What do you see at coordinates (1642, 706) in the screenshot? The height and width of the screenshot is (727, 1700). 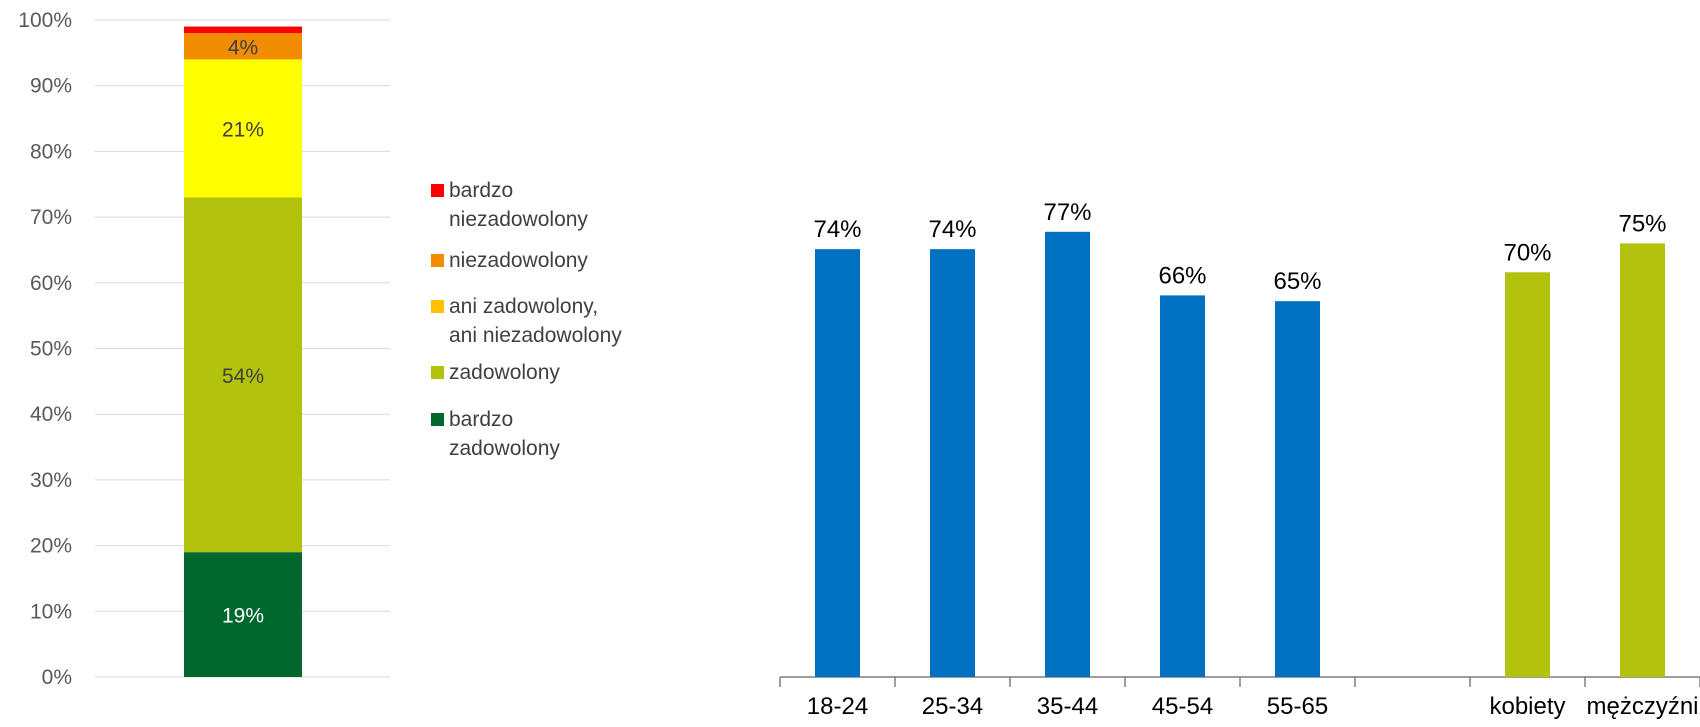 I see `x-tick-label: mężczyźni` at bounding box center [1642, 706].